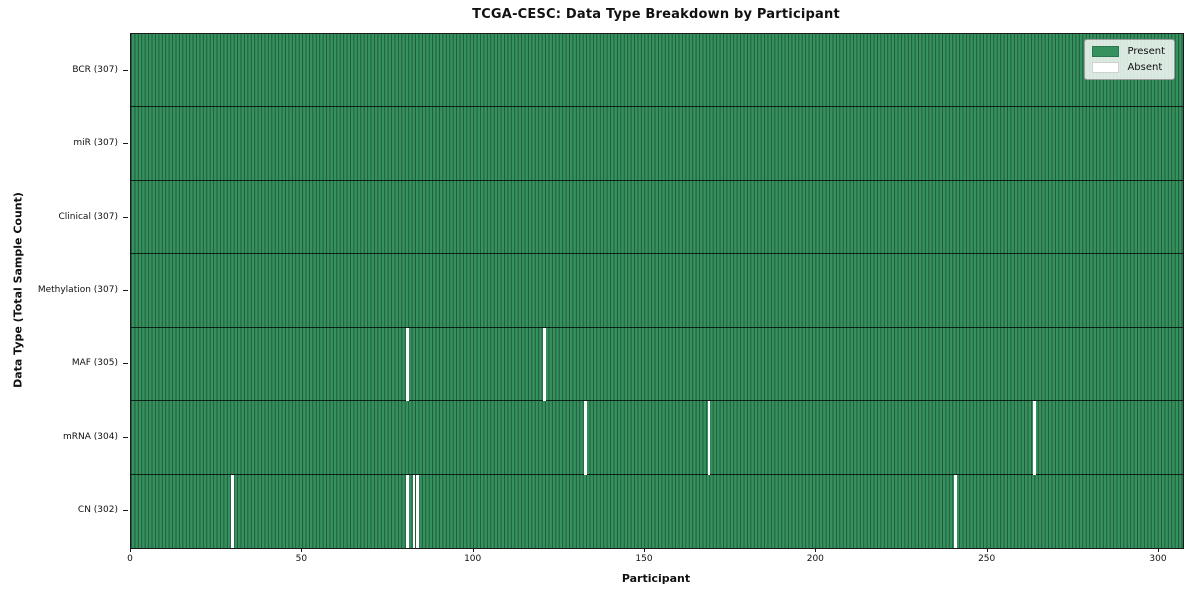  Describe the element at coordinates (656, 578) in the screenshot. I see `x-axis-label: Participant` at that location.